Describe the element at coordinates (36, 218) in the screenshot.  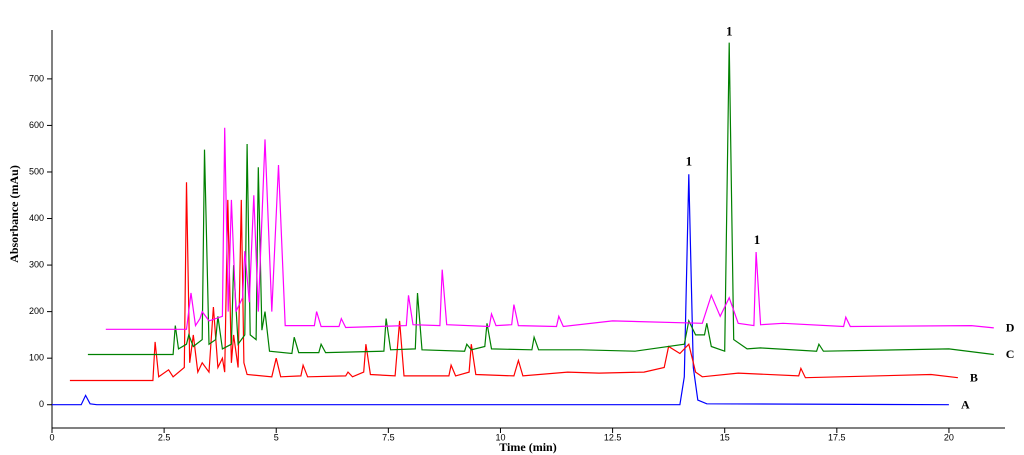
I see `y-tick-label: 400` at that location.